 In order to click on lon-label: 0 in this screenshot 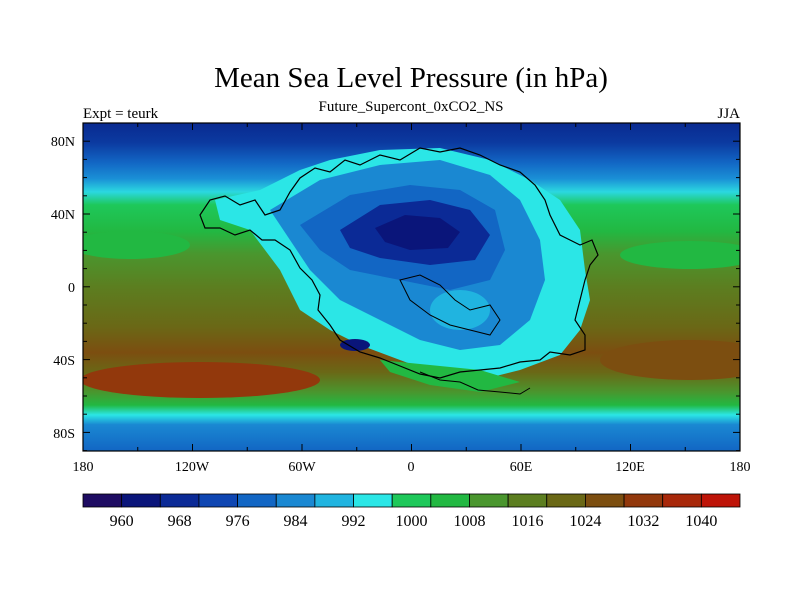, I will do `click(411, 467)`.